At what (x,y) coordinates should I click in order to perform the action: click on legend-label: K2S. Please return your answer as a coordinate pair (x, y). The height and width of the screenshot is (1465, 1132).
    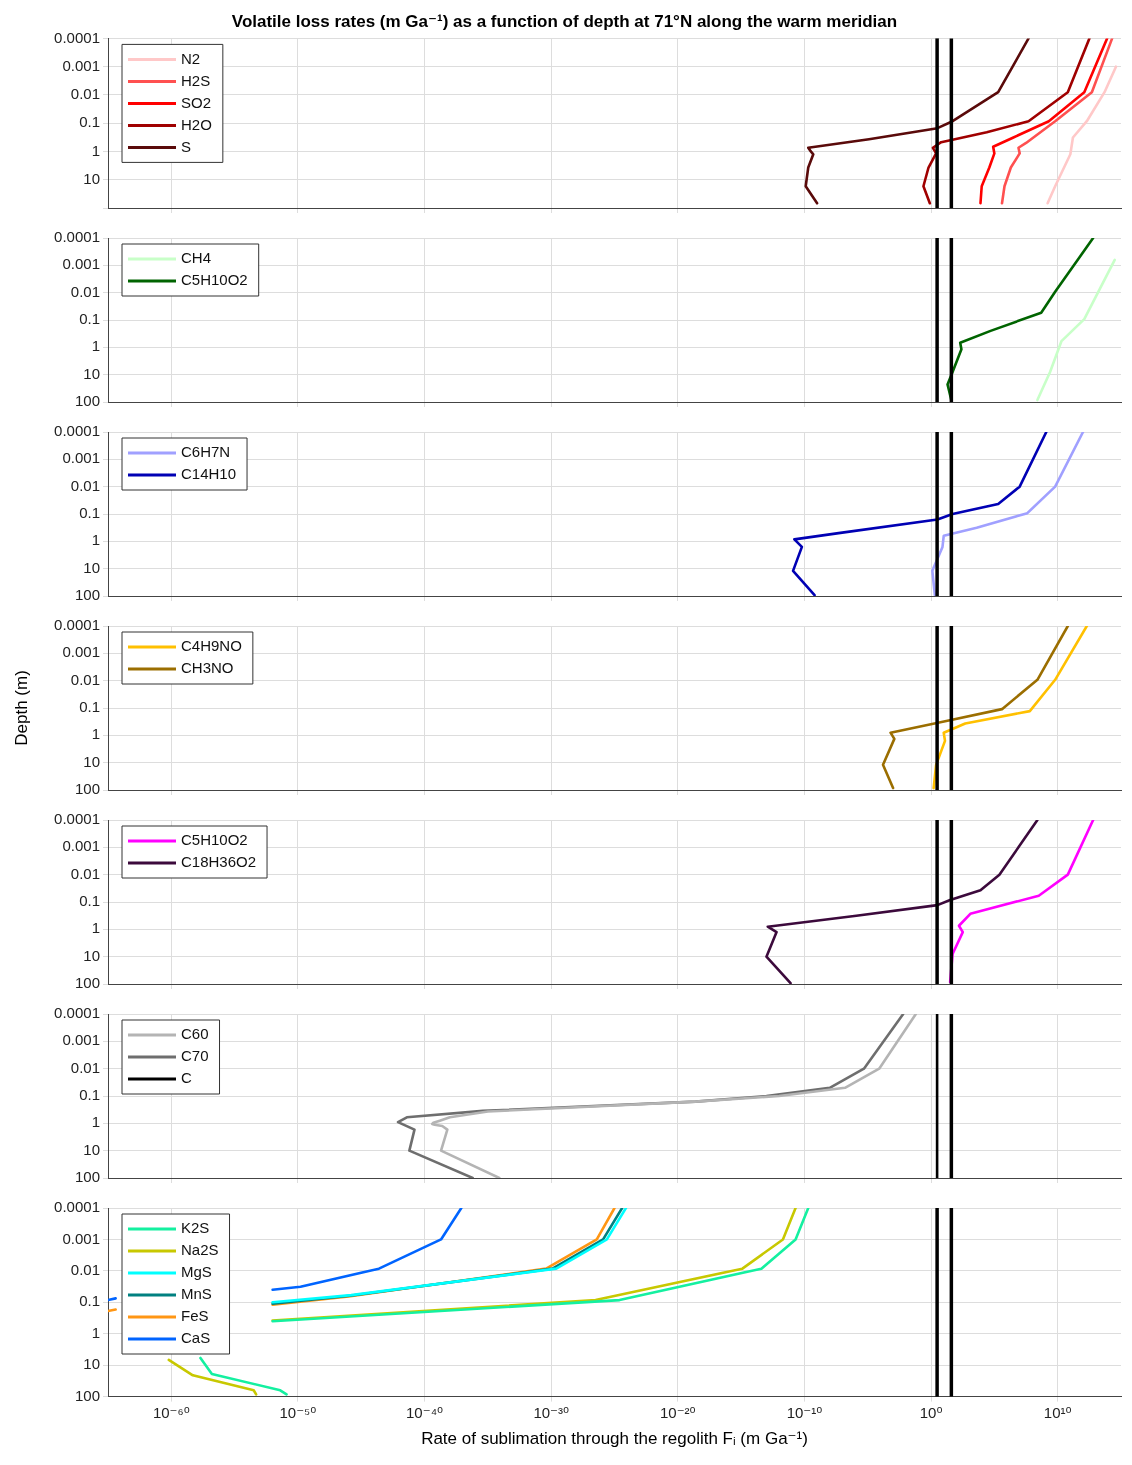
    Looking at the image, I should click on (195, 1228).